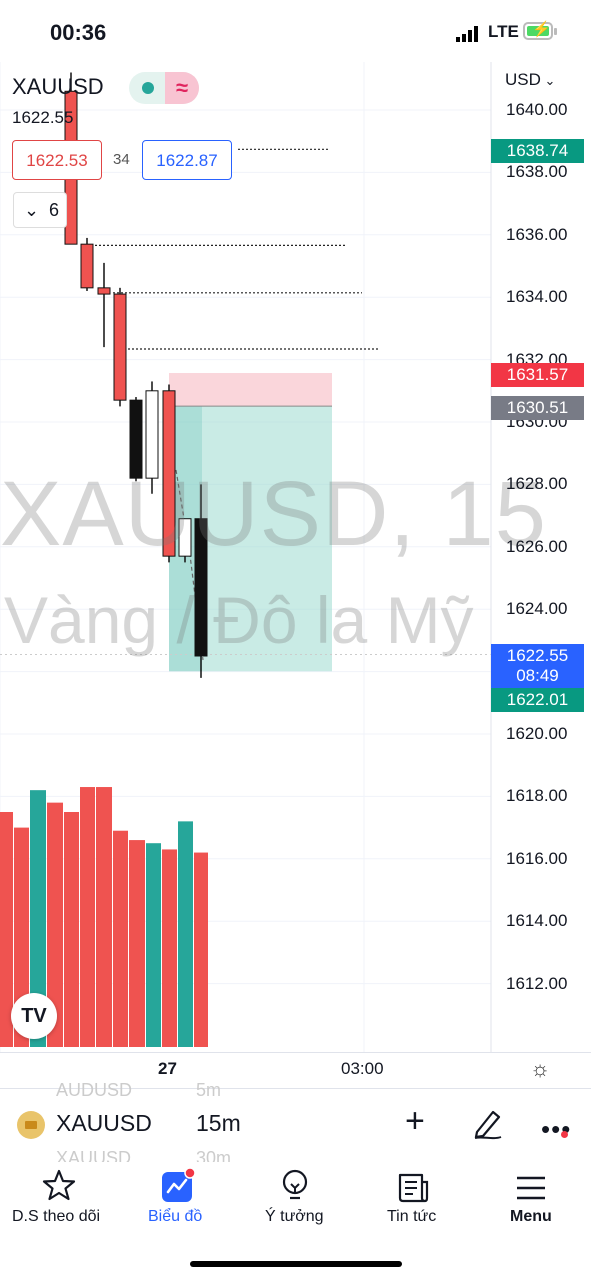  Describe the element at coordinates (537, 151) in the screenshot. I see `take-profit-badge: 1638.74` at that location.